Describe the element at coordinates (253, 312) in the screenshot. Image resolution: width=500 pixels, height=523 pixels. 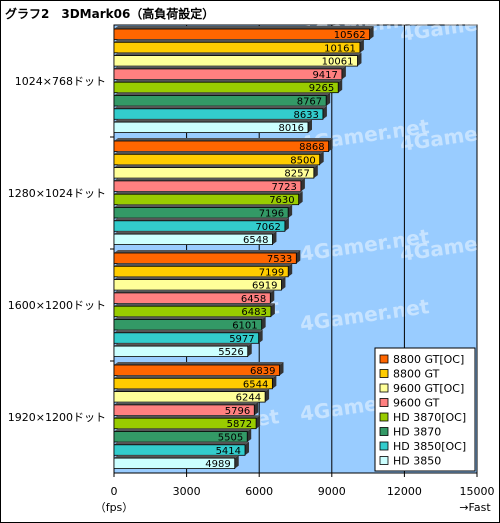
I see `data-label: 6483` at that location.